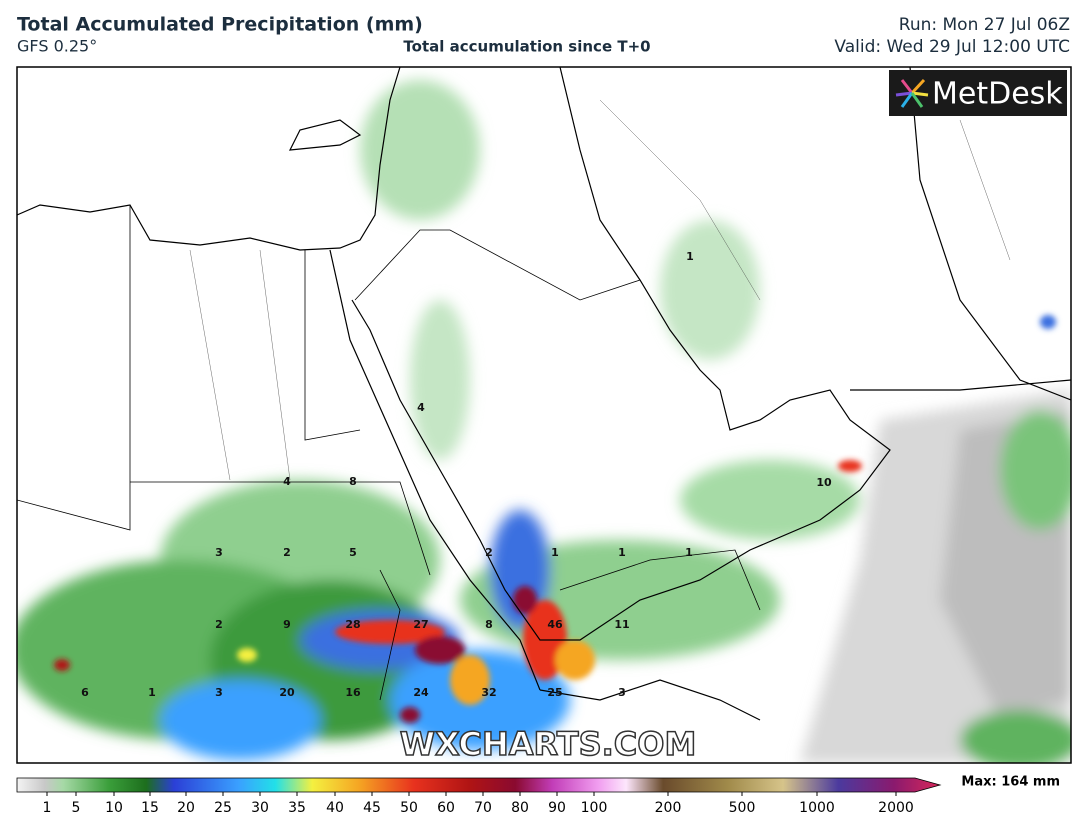 This screenshot has height=835, width=1088. I want to click on valid-time: Valid: Wed 29 Jul 12:00 UTC, so click(952, 47).